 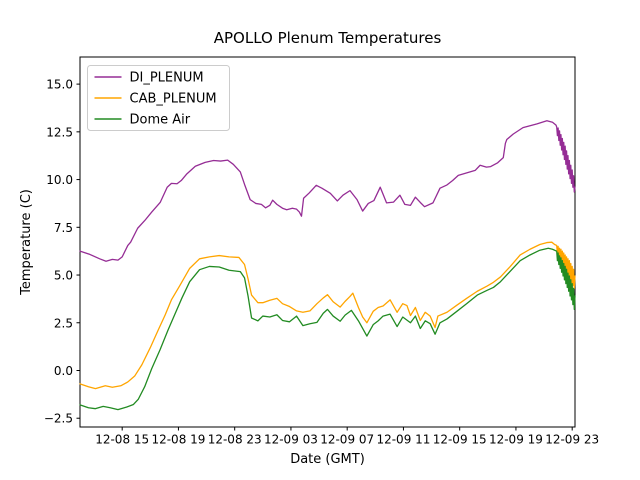 What do you see at coordinates (59, 132) in the screenshot?
I see `y-tick-label: 12.5` at bounding box center [59, 132].